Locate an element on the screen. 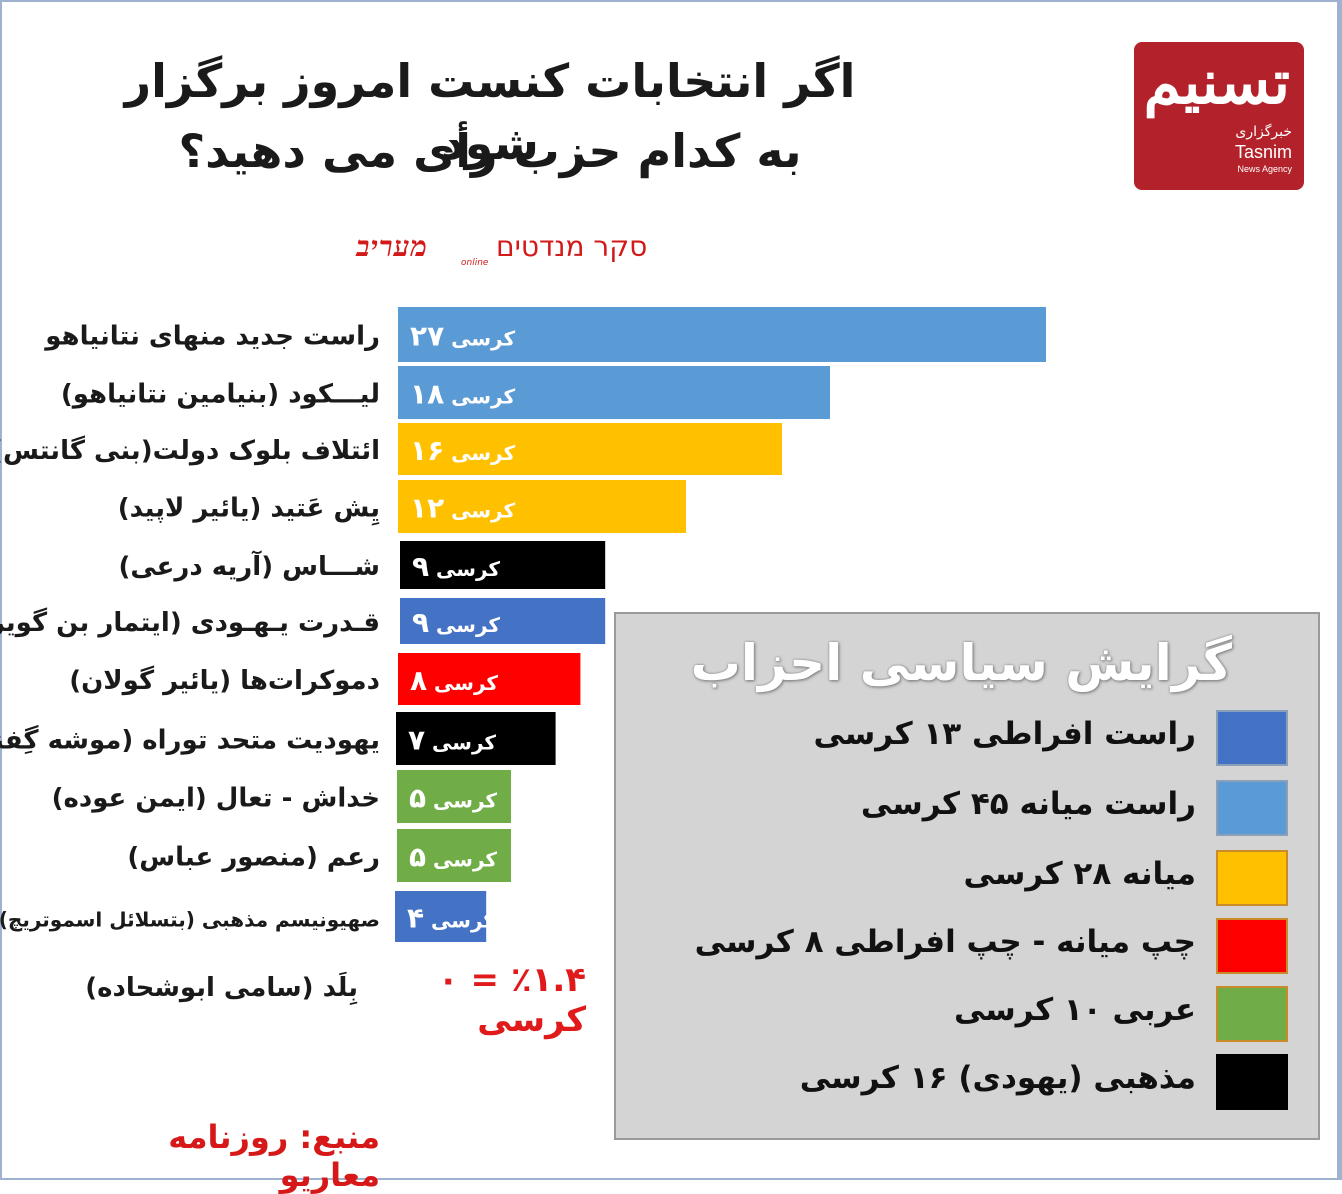 The image size is (1342, 1194). legend-label-4: عربی ۱۰ کرسی is located at coordinates (1074, 1010).